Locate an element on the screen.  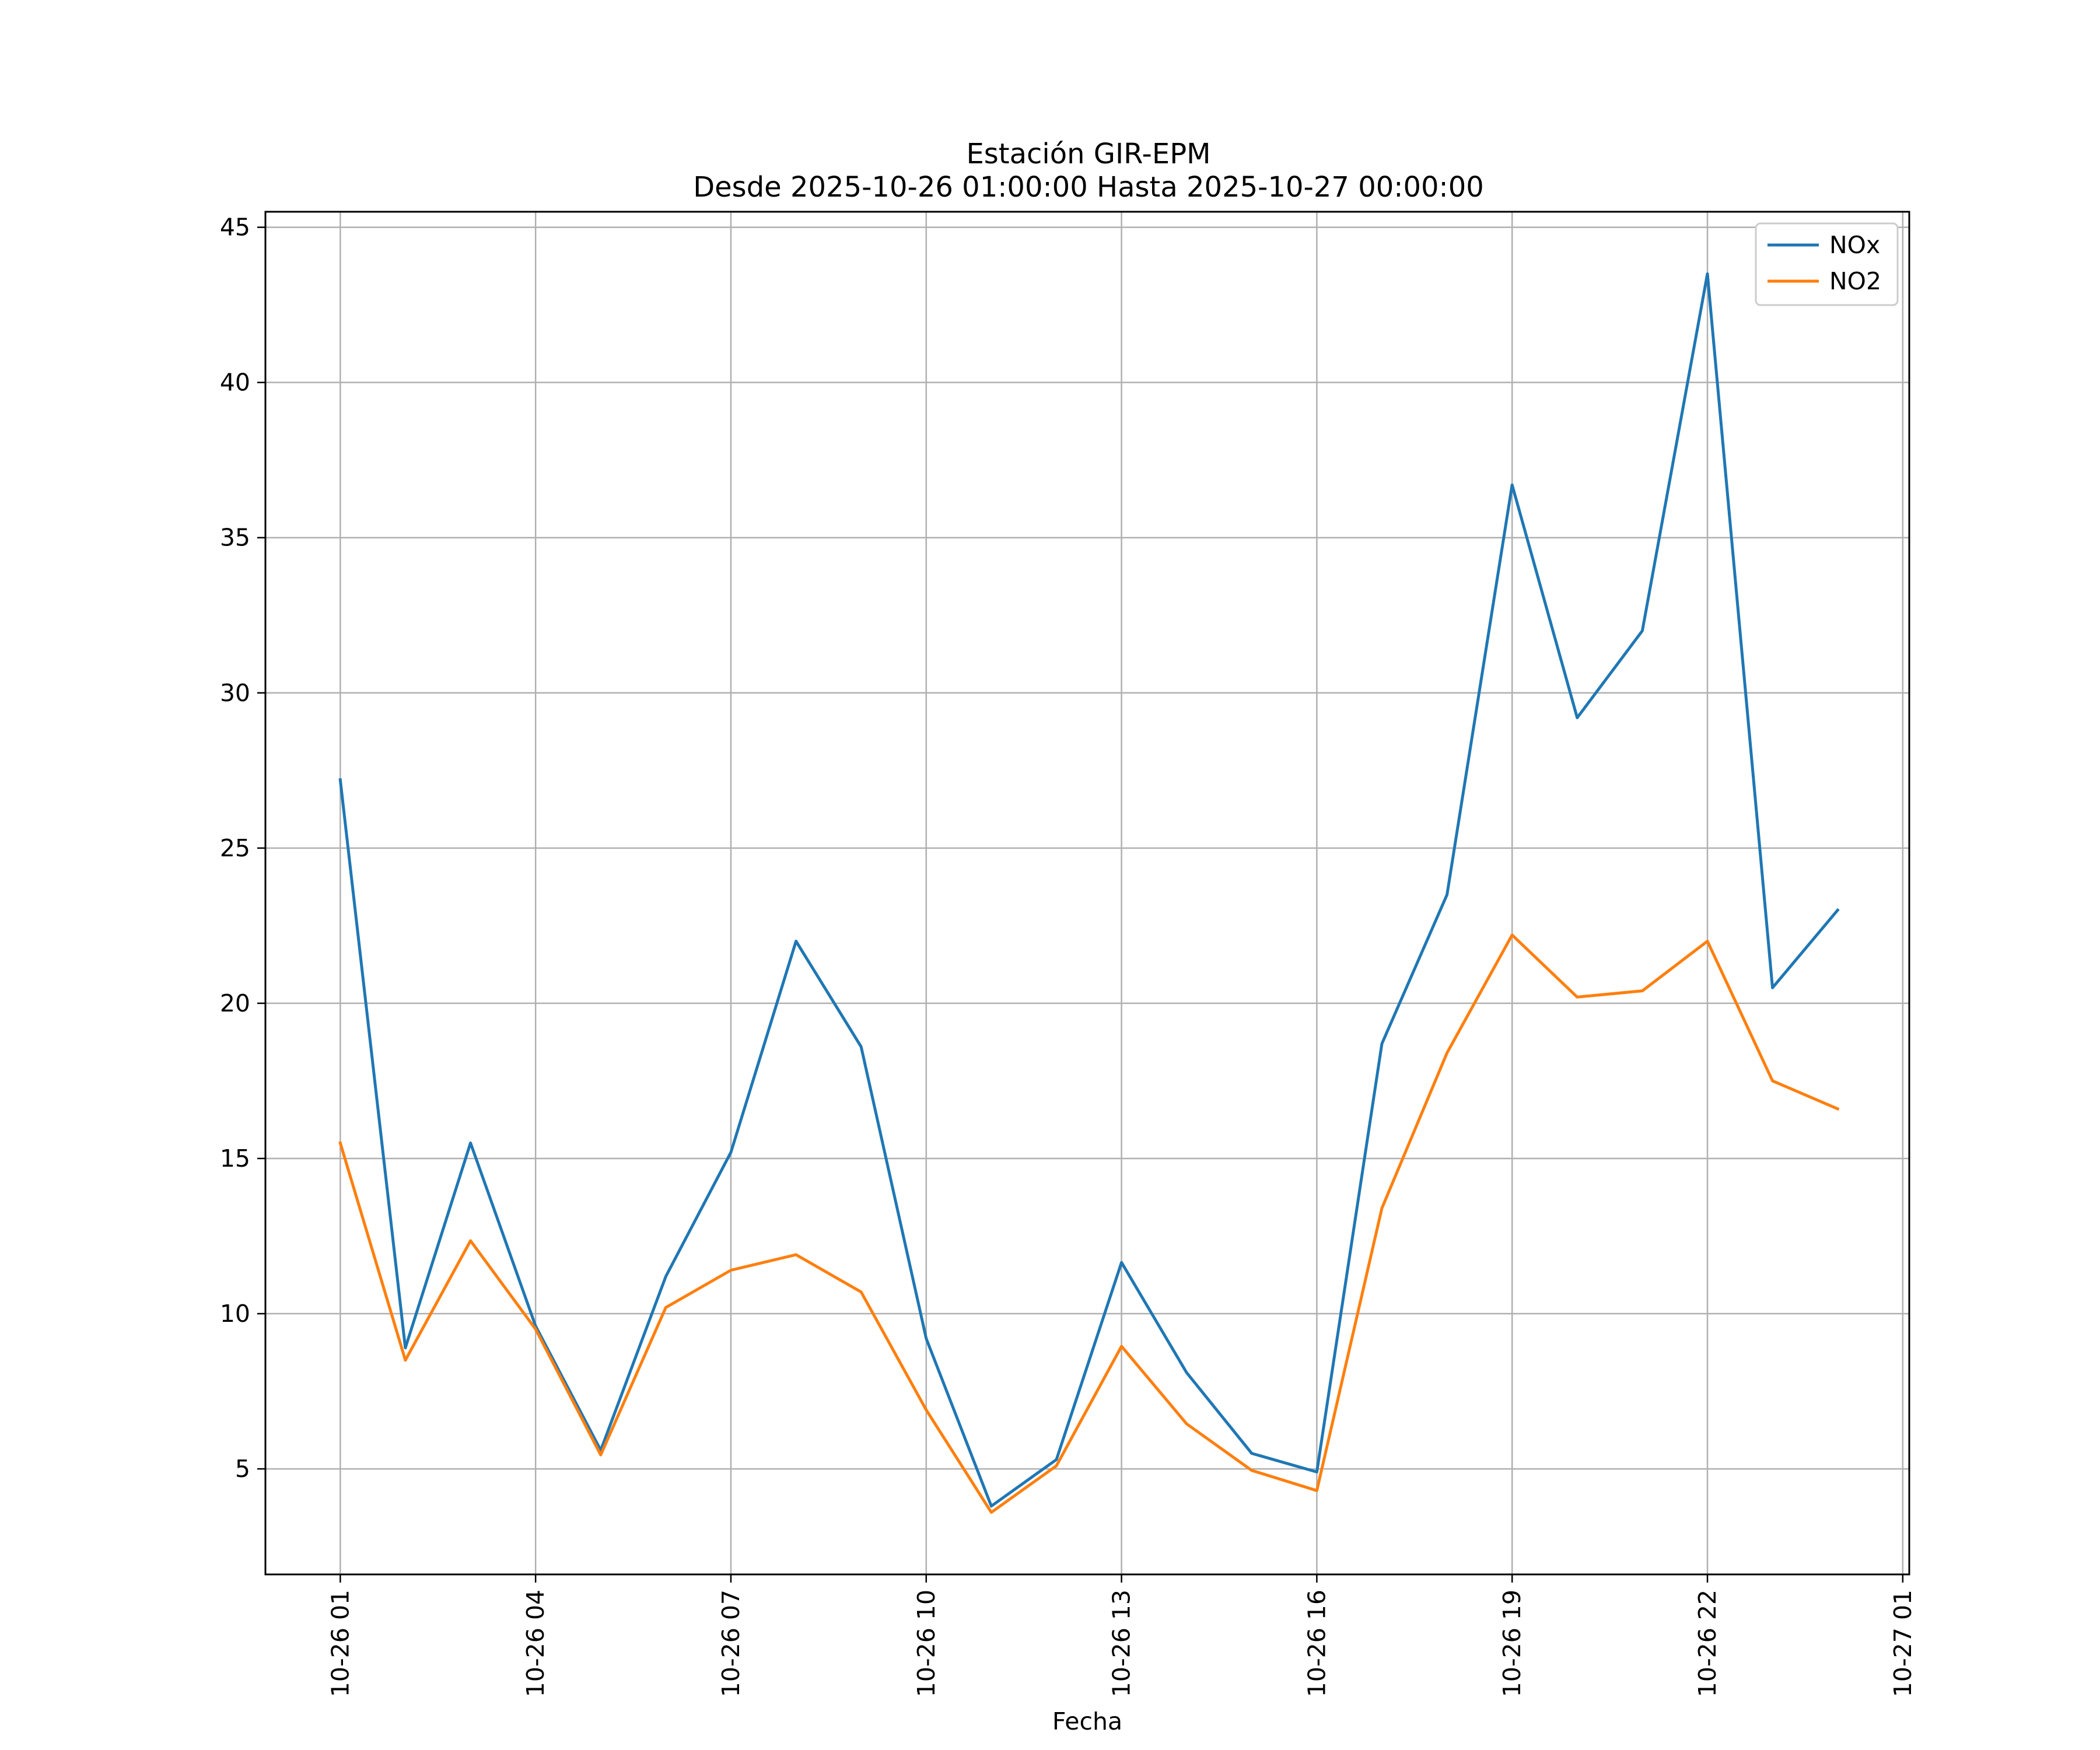
x-axis-label: Fecha is located at coordinates (1087, 1721).